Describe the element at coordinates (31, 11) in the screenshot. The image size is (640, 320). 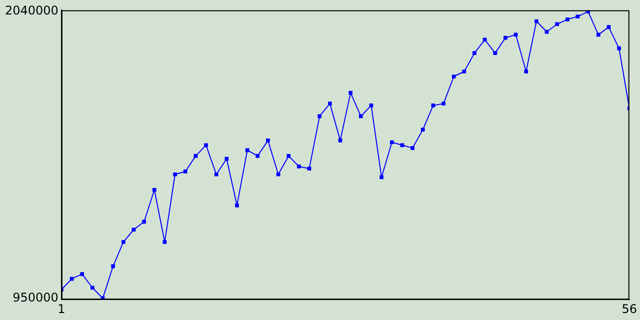
I see `y-tick-label: 2040000` at that location.